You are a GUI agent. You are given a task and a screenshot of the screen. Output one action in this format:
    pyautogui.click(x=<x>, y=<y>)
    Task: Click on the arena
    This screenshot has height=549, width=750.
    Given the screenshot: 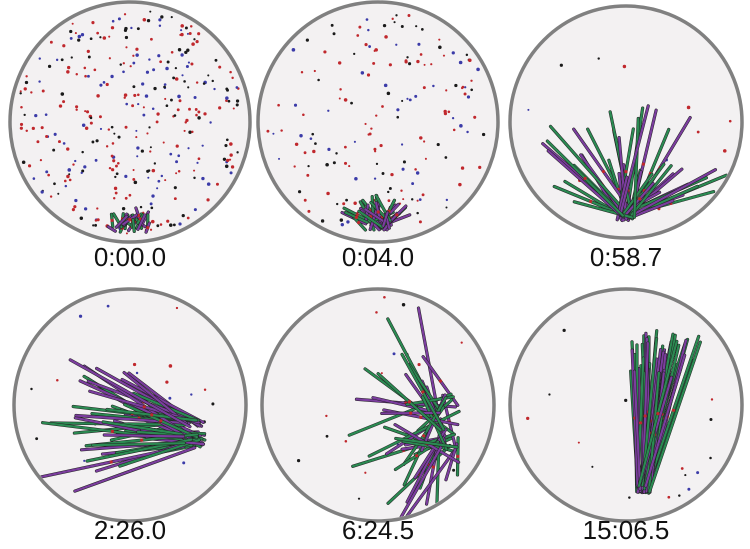 What is the action you would take?
    pyautogui.click(x=378, y=405)
    